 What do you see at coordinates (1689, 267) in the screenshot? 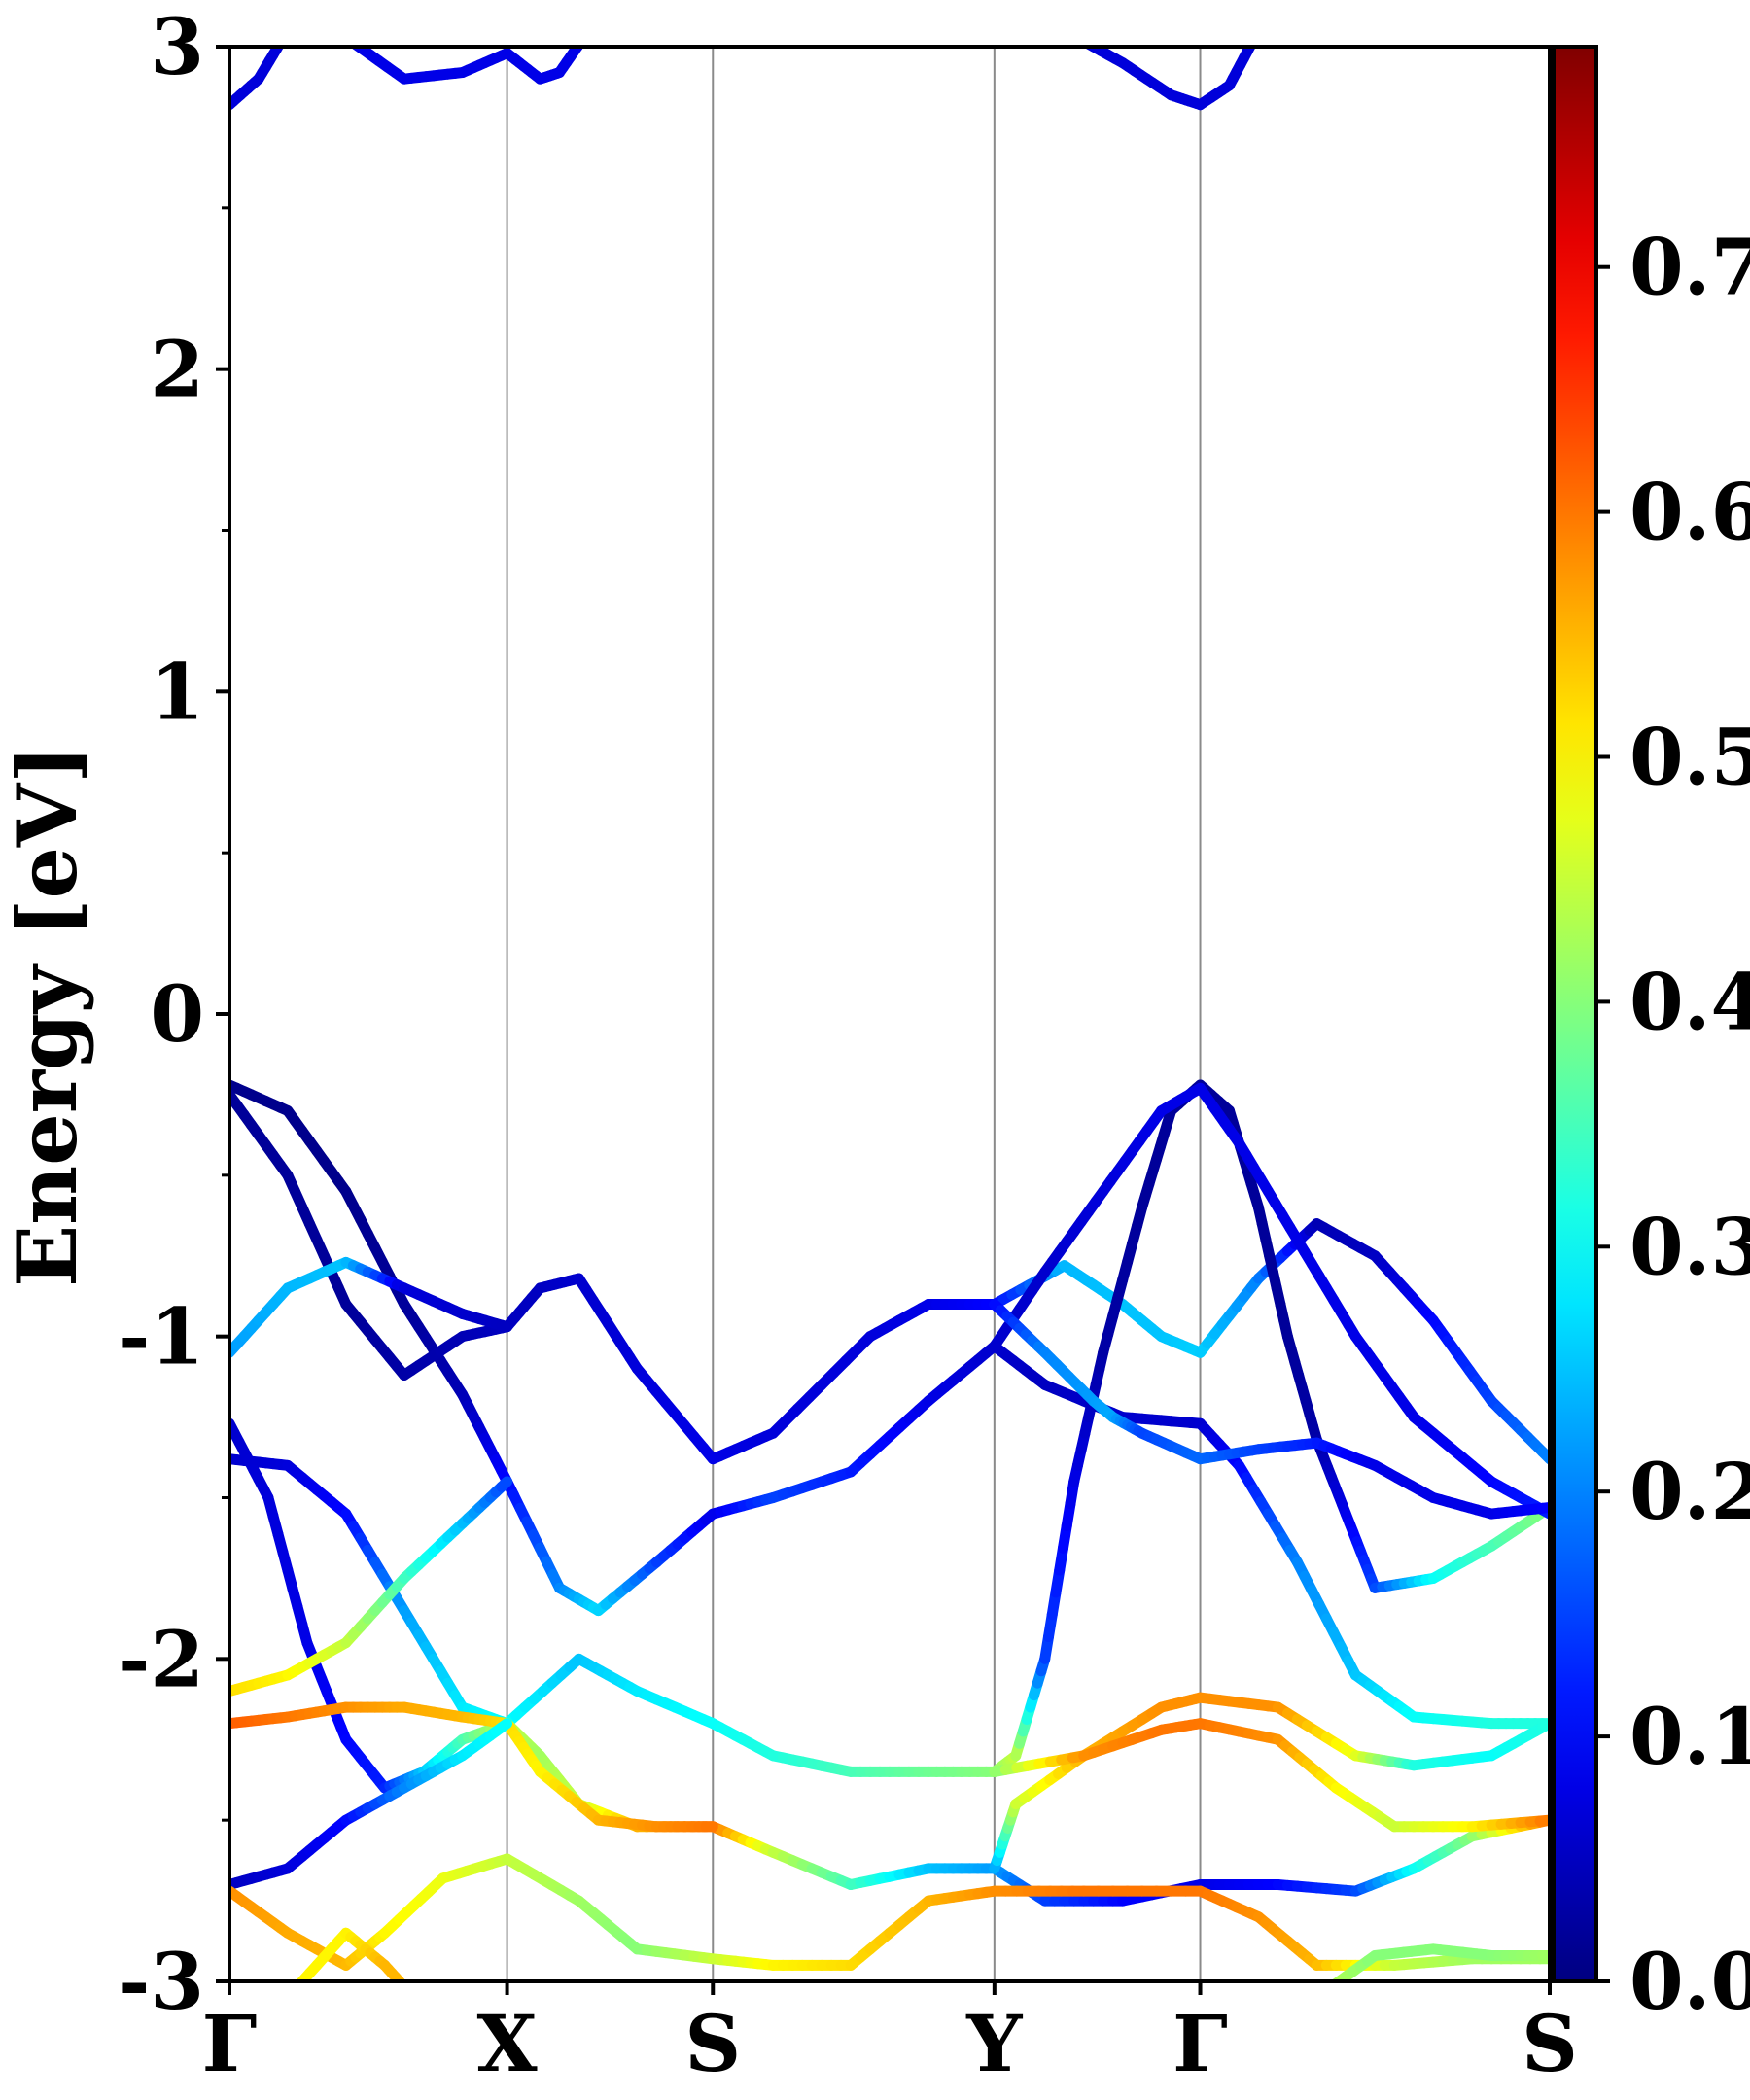
I see `colorbar-tick-label: 0.7` at bounding box center [1689, 267].